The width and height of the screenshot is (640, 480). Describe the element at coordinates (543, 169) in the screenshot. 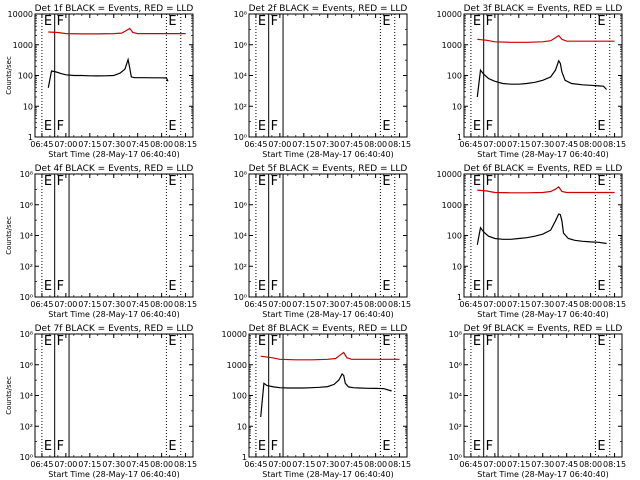

I see `panel-title: Det 6f BLACK = Events, RED = LLD` at that location.